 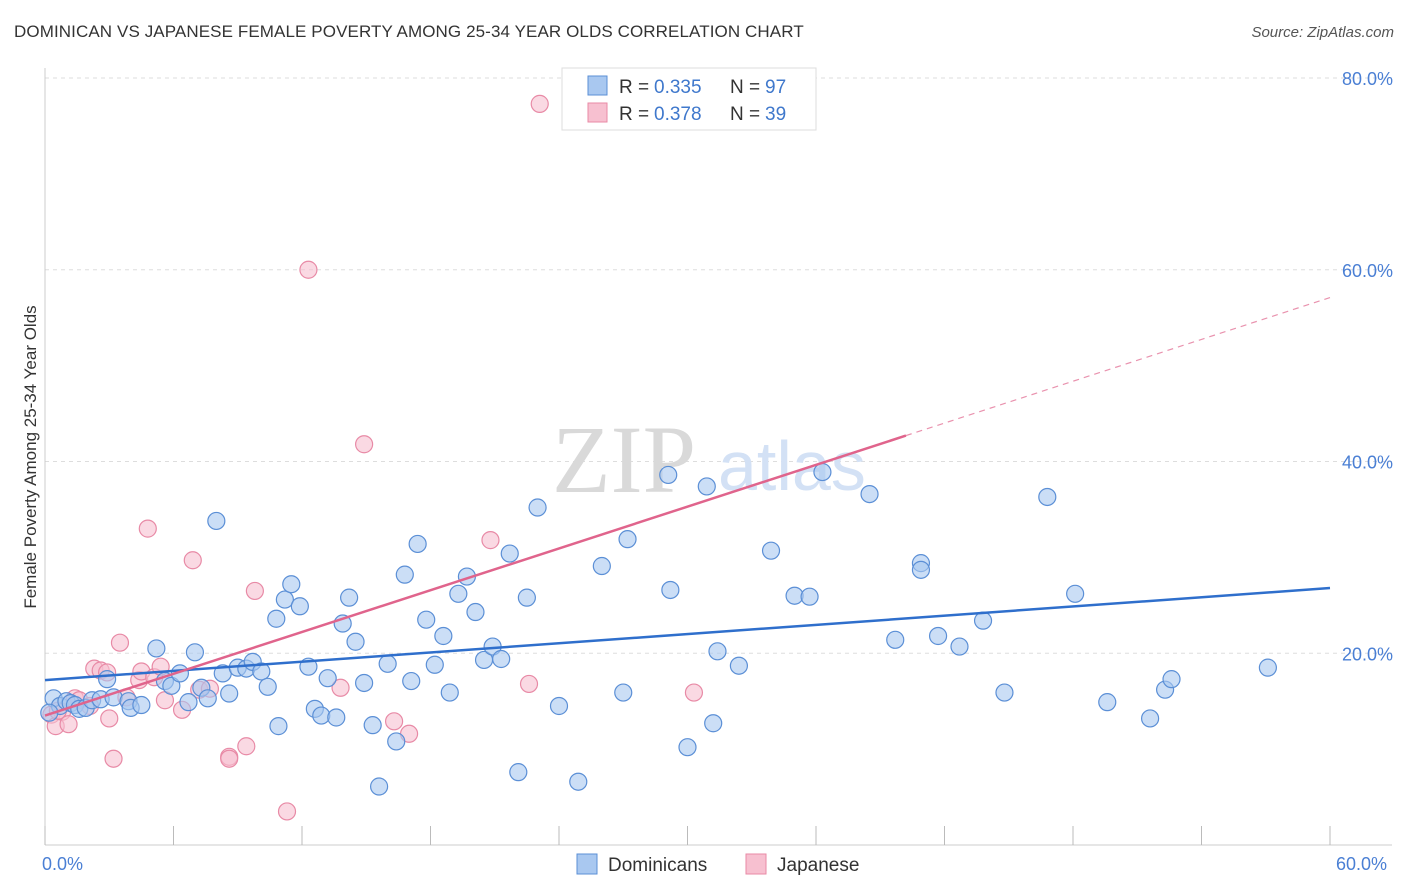 I want to click on bottom-legend-label-japanese: Japanese, so click(x=818, y=865).